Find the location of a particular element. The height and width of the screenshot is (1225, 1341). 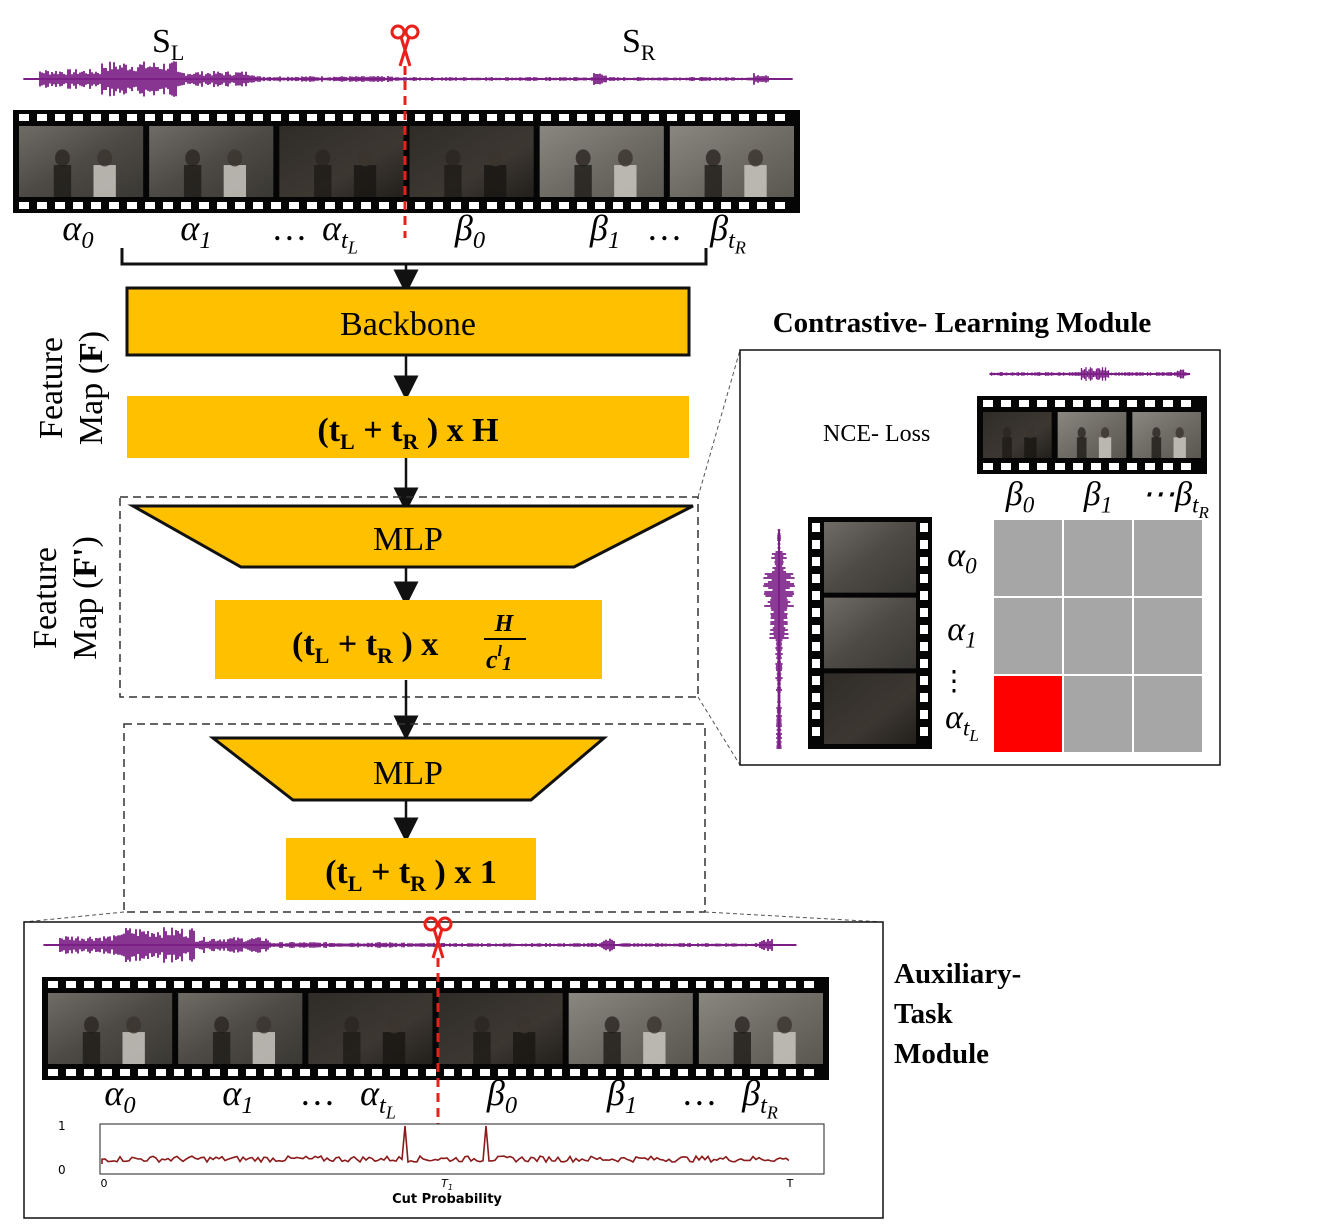

auxiliary-region-box is located at coordinates (414, 818).